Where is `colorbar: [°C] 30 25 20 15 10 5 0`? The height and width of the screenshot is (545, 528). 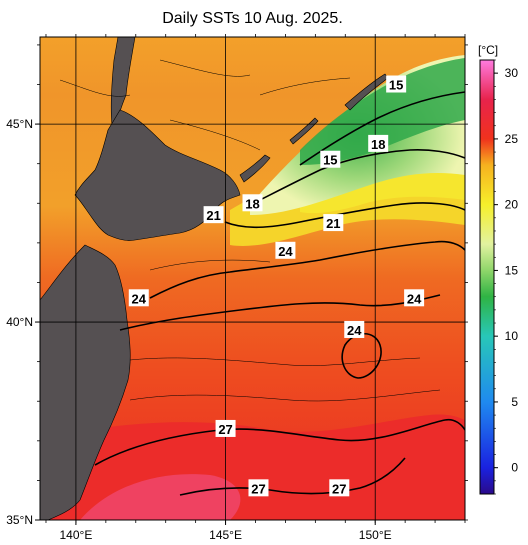
colorbar: [°C] 30 25 20 15 10 5 0 is located at coordinates (498, 269).